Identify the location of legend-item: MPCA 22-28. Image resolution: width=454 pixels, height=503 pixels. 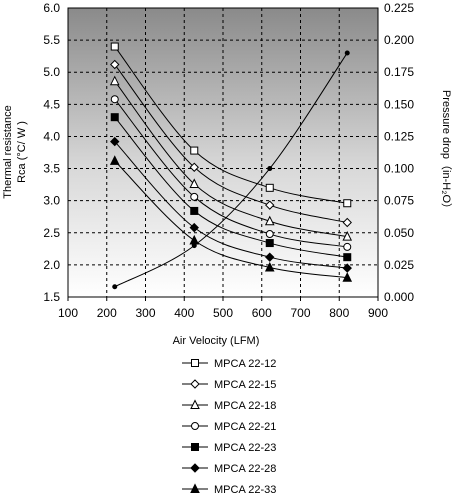
(229, 469).